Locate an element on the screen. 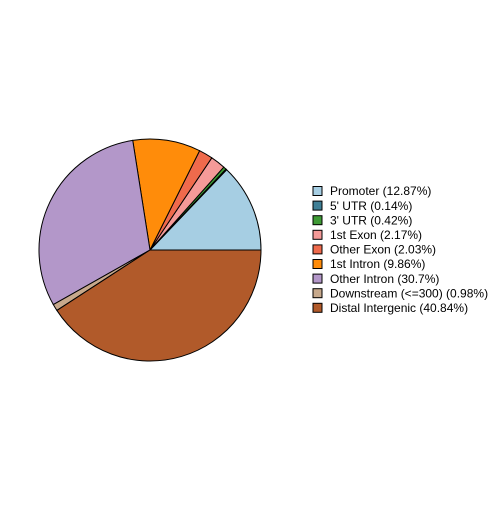 The width and height of the screenshot is (500, 505). legend-label: Other Intron (30.7%) is located at coordinates (384, 279).